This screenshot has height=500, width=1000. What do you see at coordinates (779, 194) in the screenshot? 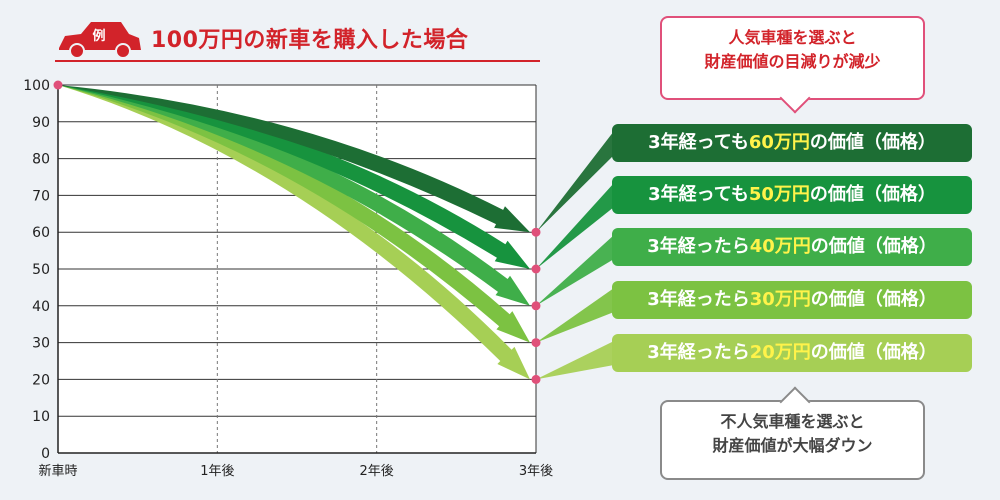
I see `label-value: 50万円` at bounding box center [779, 194].